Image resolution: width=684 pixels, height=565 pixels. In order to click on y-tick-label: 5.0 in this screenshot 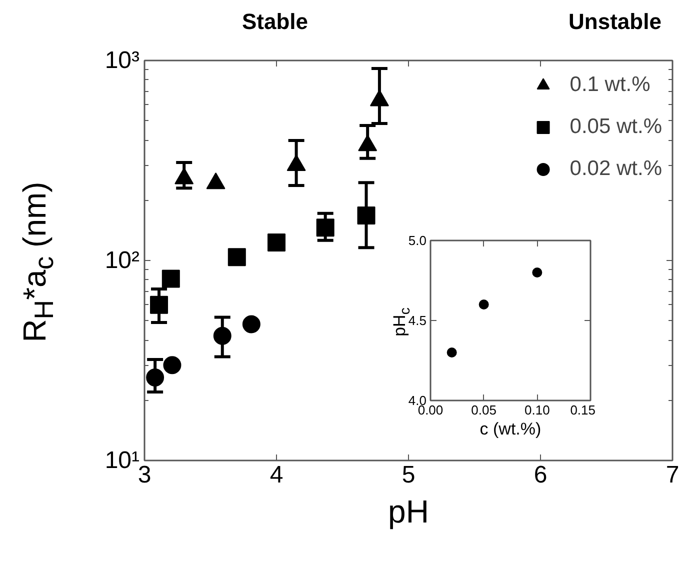, I will do `click(417, 240)`.